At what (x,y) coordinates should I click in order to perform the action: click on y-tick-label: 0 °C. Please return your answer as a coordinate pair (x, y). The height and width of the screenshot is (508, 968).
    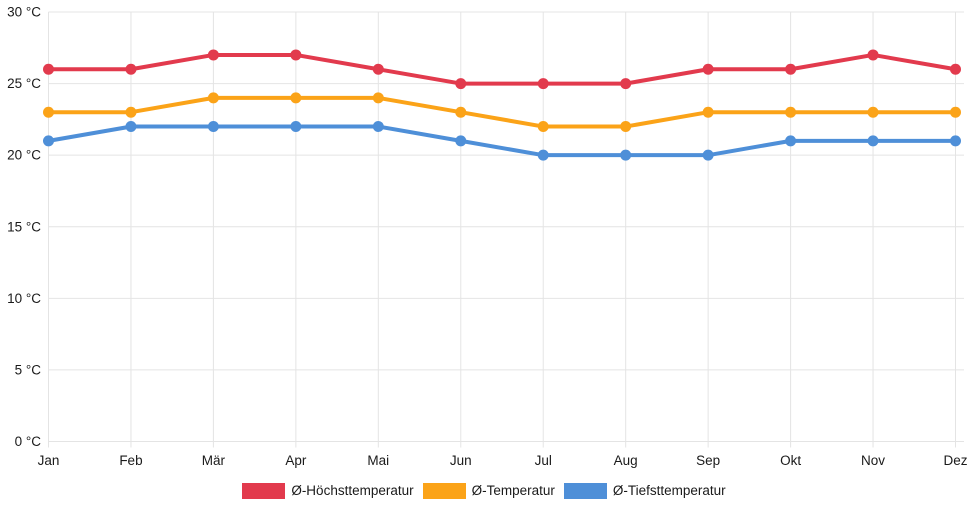
    Looking at the image, I should click on (28, 441).